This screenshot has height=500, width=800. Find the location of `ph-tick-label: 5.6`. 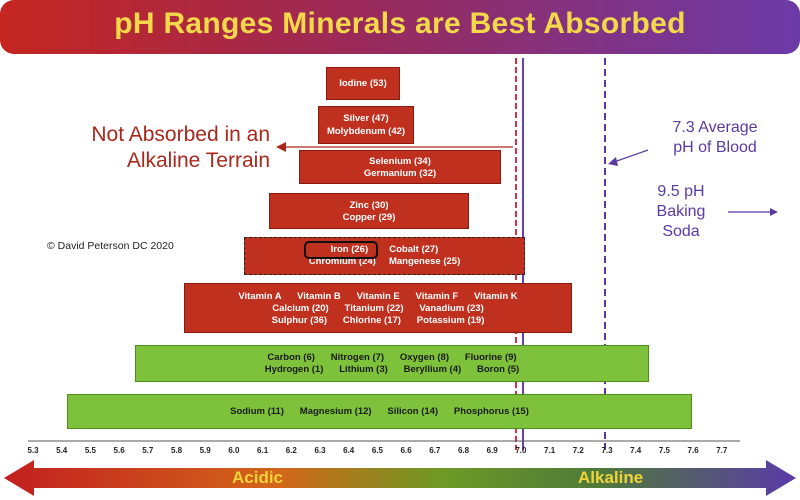

ph-tick-label: 5.6 is located at coordinates (119, 450).